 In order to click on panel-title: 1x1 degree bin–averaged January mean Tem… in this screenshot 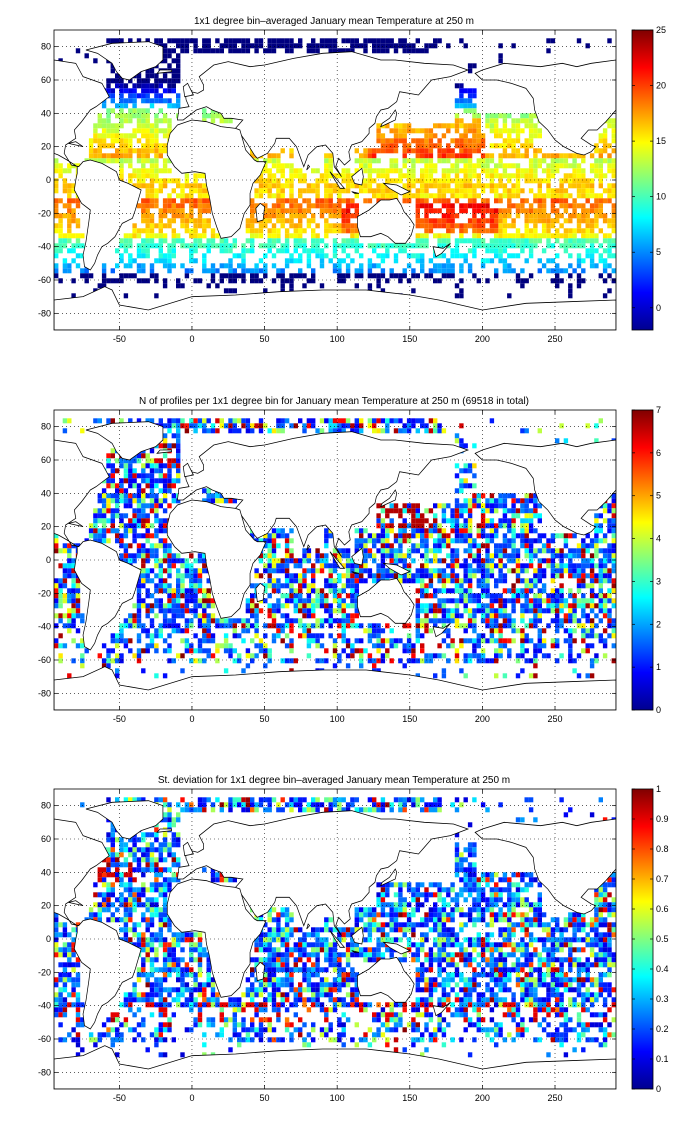, I will do `click(334, 21)`.